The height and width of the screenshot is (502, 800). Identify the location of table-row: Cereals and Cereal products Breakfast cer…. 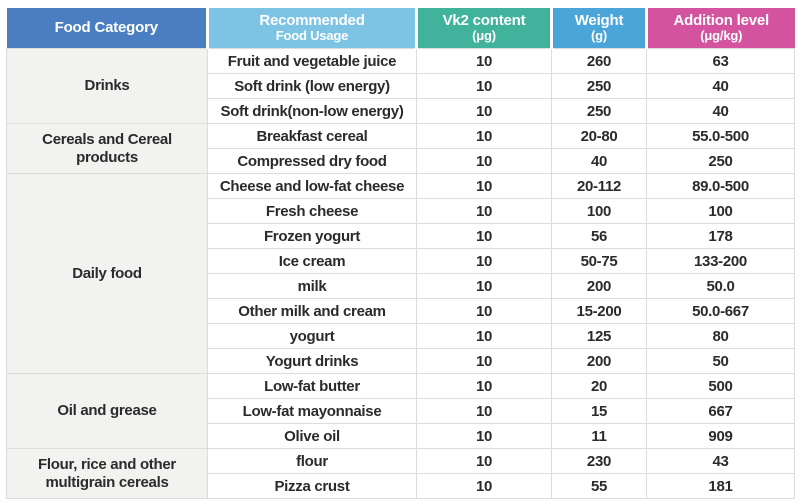
(400, 148).